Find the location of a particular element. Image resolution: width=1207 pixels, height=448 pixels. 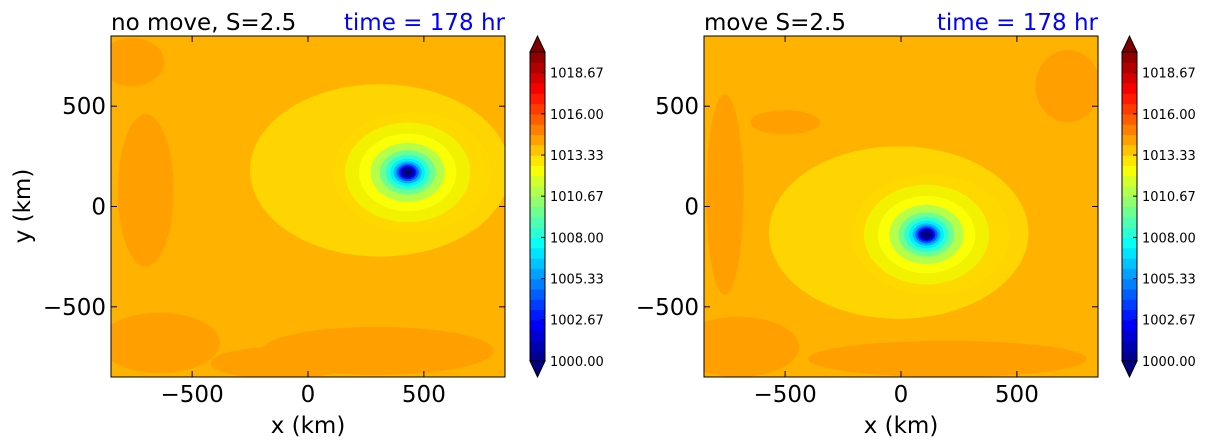

y-axis-label: y (km) is located at coordinates (23, 206).